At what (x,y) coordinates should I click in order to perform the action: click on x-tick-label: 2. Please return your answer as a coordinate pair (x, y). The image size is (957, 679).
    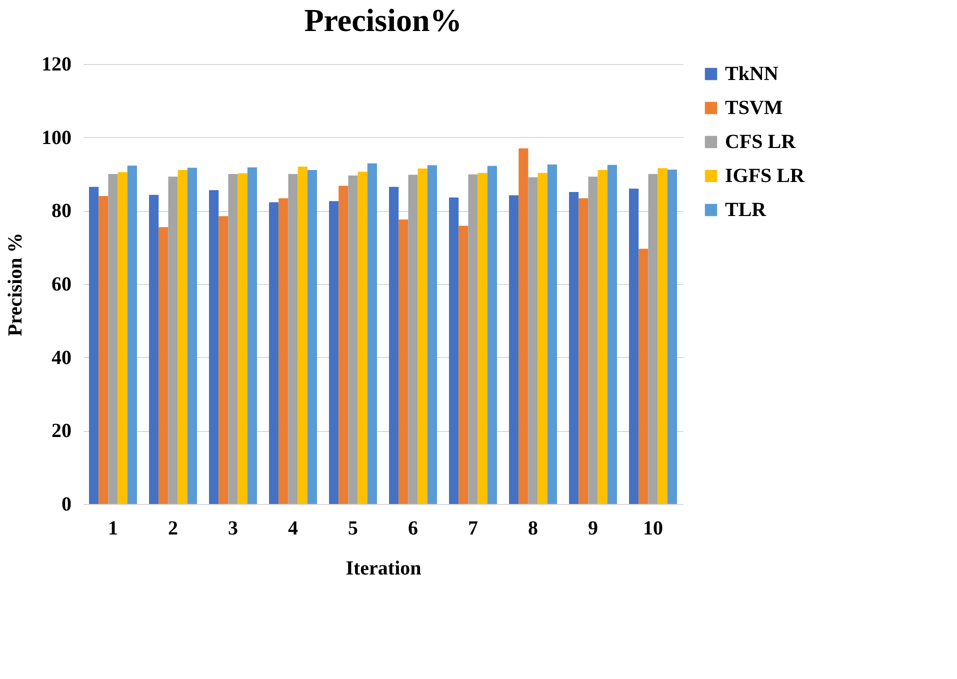
    Looking at the image, I should click on (173, 529).